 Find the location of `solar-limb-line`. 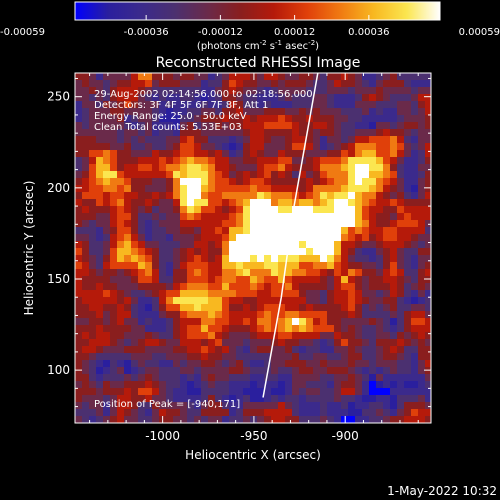

solar-limb-line is located at coordinates (290, 235).